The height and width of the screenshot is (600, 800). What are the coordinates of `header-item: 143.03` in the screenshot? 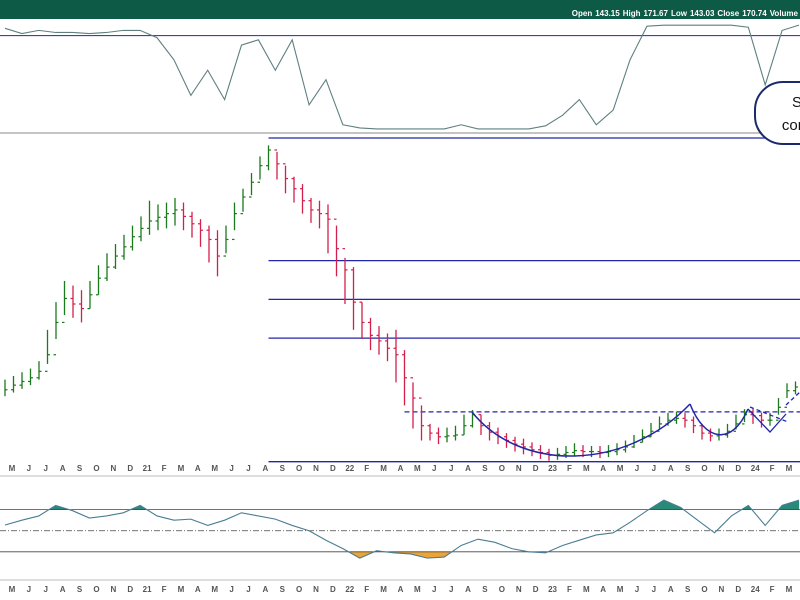 It's located at (702, 13).